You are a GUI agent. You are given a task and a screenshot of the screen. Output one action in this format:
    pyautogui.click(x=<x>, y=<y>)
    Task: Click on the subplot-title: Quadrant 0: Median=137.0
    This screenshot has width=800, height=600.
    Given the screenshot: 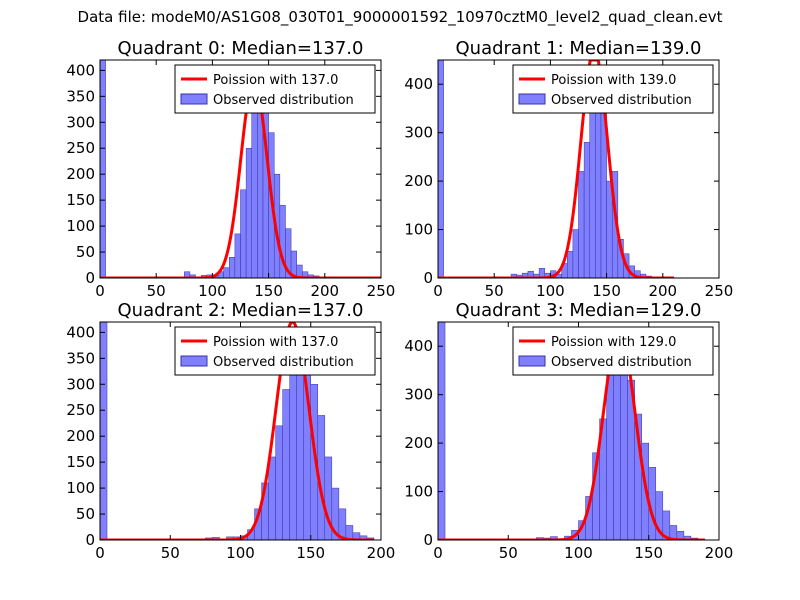 What is the action you would take?
    pyautogui.click(x=241, y=48)
    